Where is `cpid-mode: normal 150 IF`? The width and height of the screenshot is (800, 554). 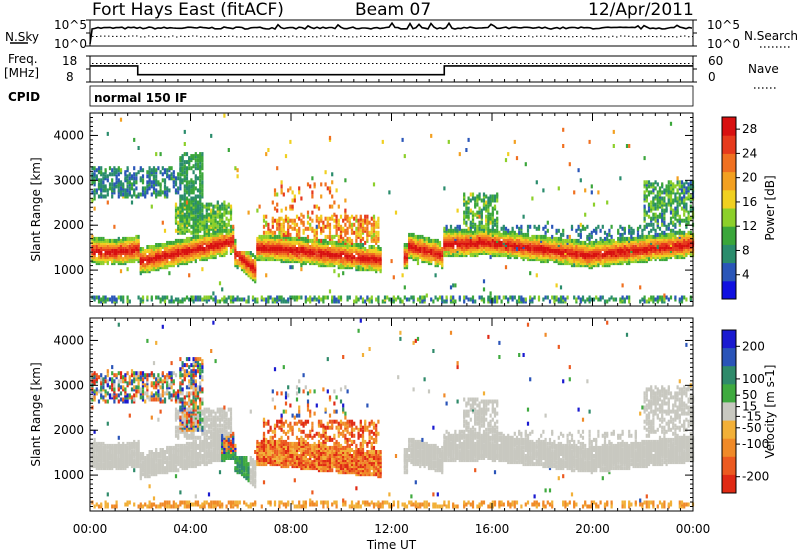 cpid-mode: normal 150 IF is located at coordinates (141, 98).